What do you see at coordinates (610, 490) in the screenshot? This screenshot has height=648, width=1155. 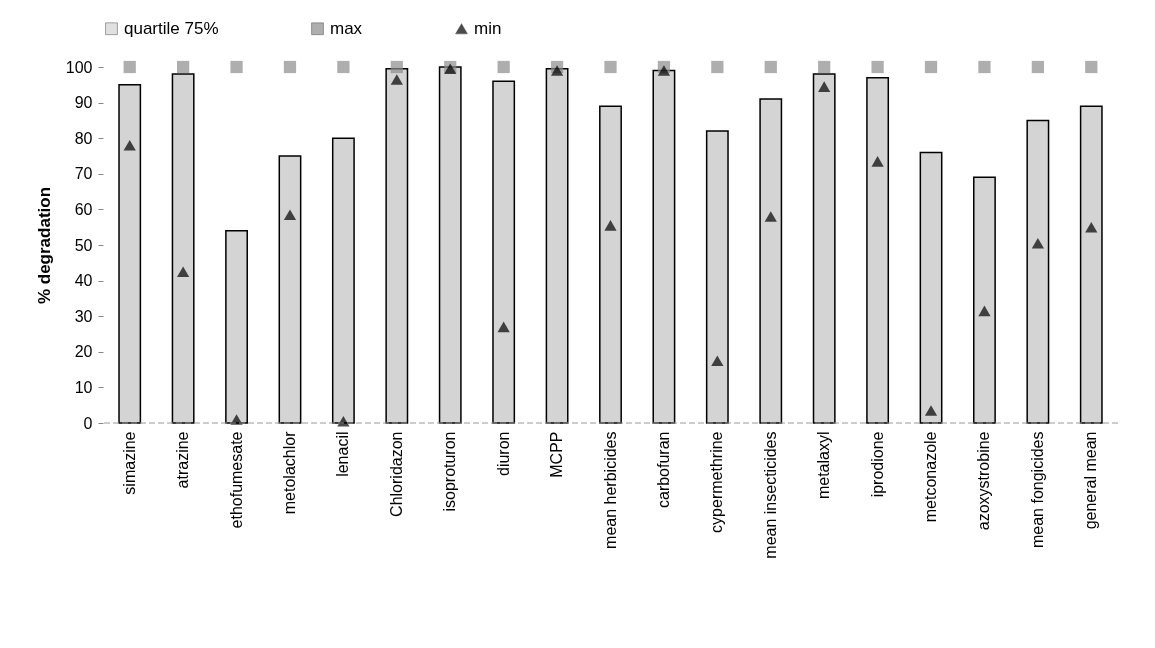 I see `x-tick-label: mean herbicides` at bounding box center [610, 490].